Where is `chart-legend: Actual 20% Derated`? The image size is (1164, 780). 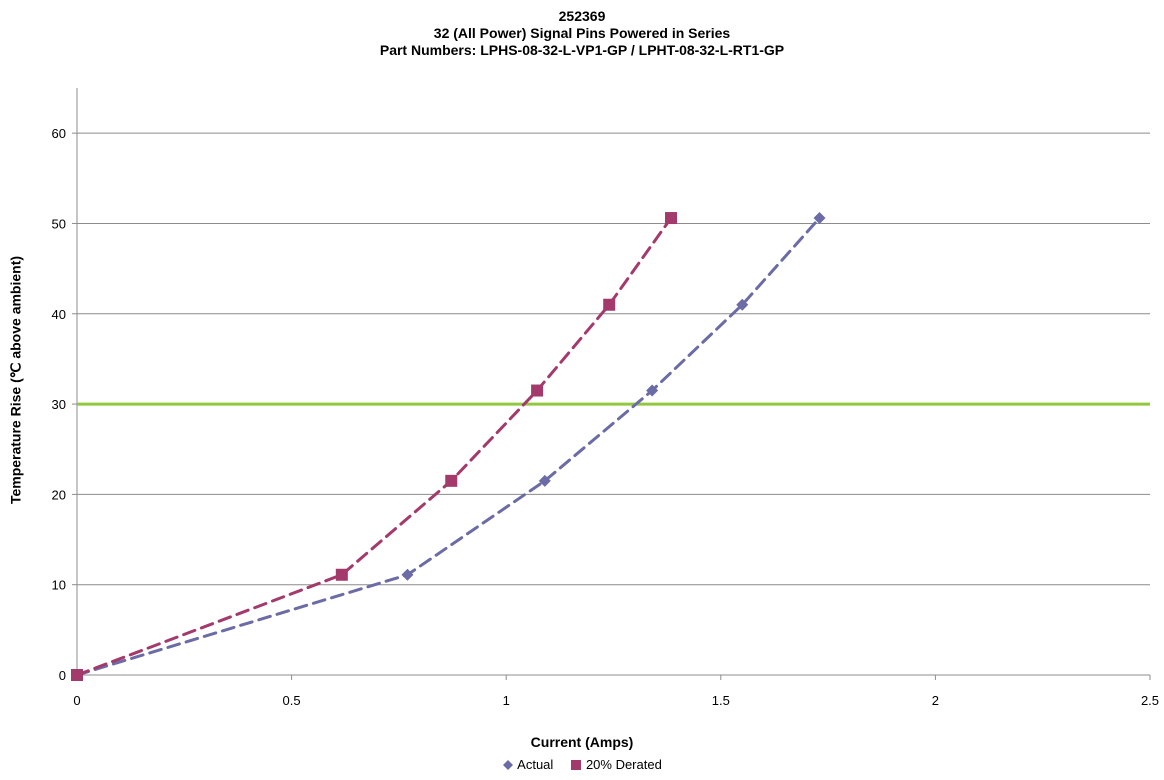 chart-legend: Actual 20% Derated is located at coordinates (582, 765).